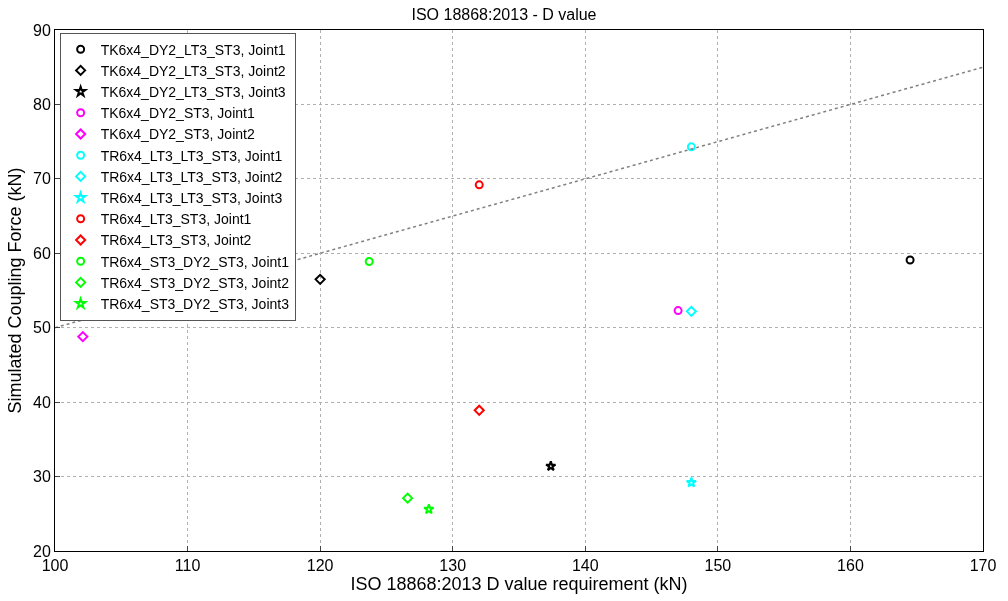  I want to click on y-tick-label: 40, so click(42, 402).